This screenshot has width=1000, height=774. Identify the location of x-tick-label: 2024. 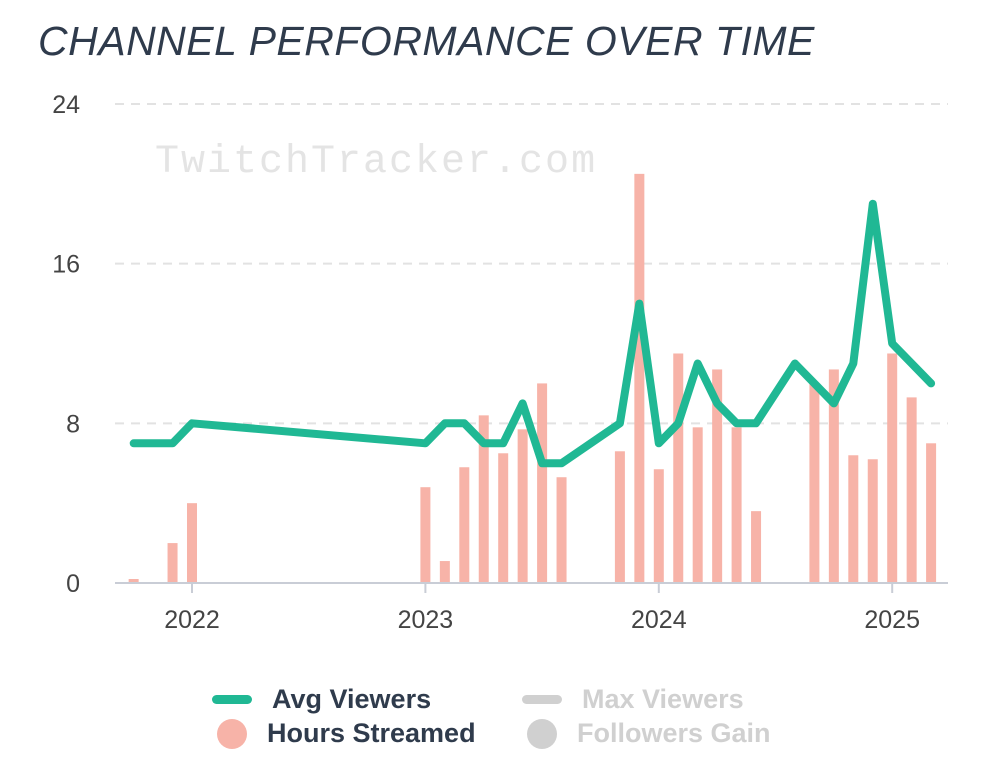
(659, 620).